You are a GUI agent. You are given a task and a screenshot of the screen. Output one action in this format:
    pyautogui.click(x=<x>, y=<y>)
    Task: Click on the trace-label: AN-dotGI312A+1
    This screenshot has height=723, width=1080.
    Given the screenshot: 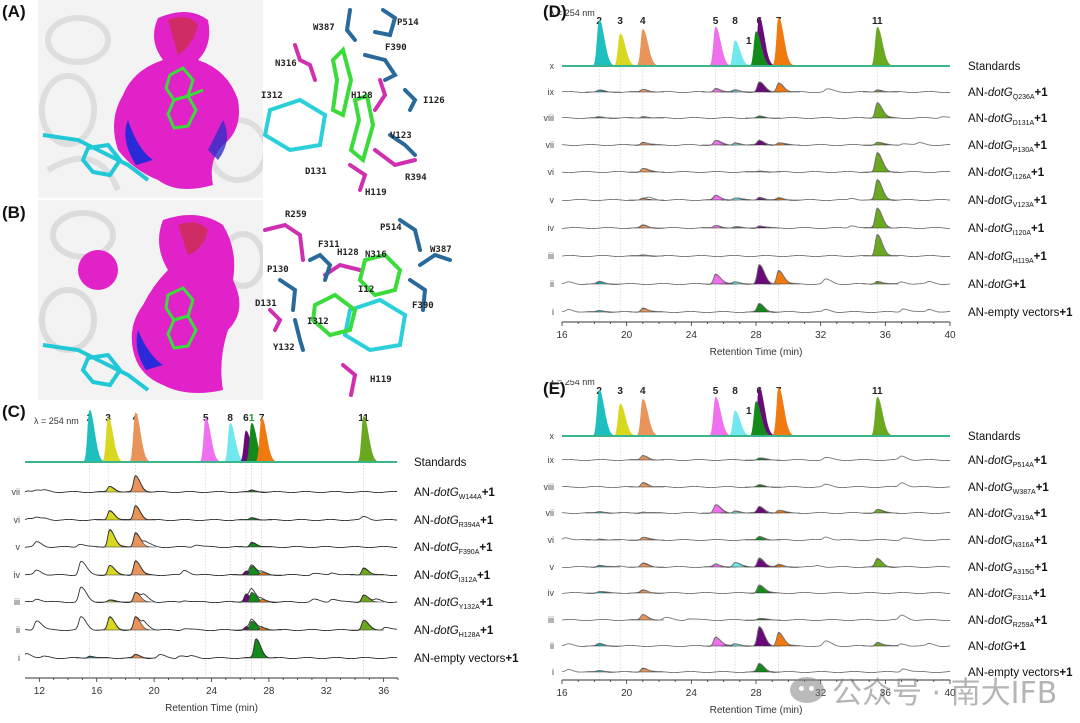 What is the action you would take?
    pyautogui.click(x=452, y=577)
    